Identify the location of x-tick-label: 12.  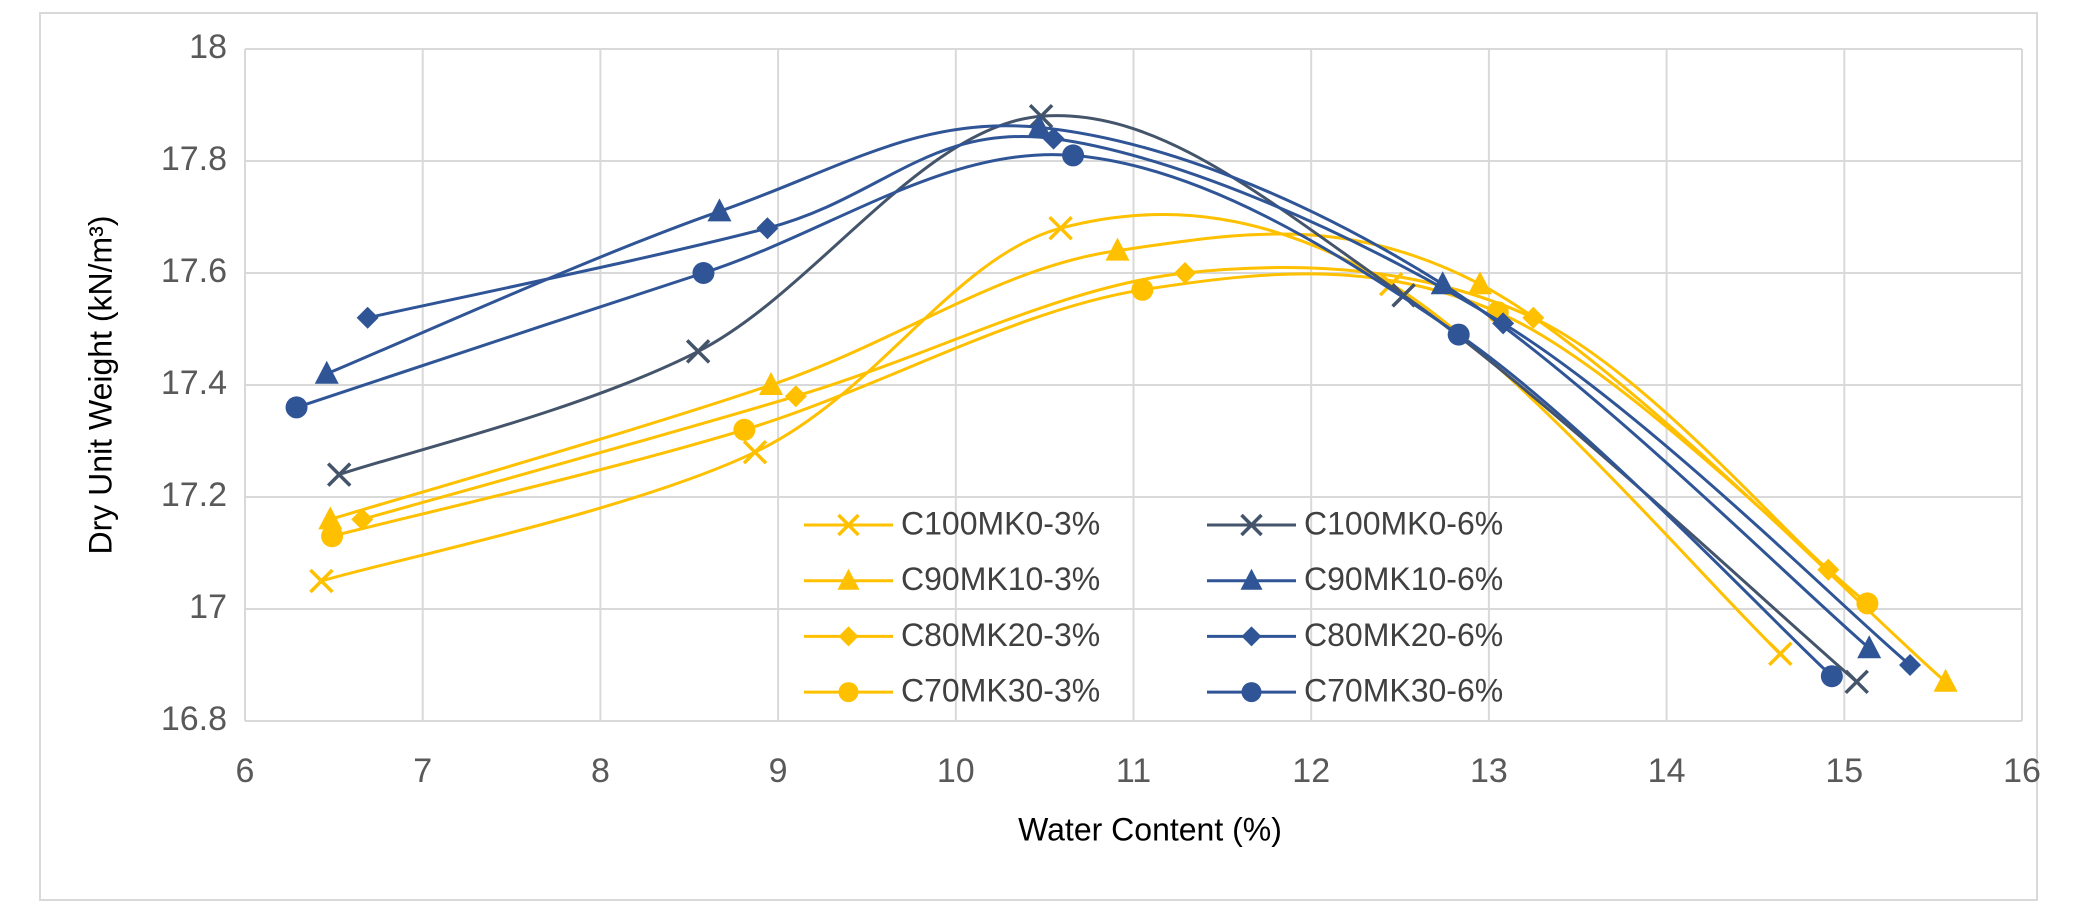
(1311, 771).